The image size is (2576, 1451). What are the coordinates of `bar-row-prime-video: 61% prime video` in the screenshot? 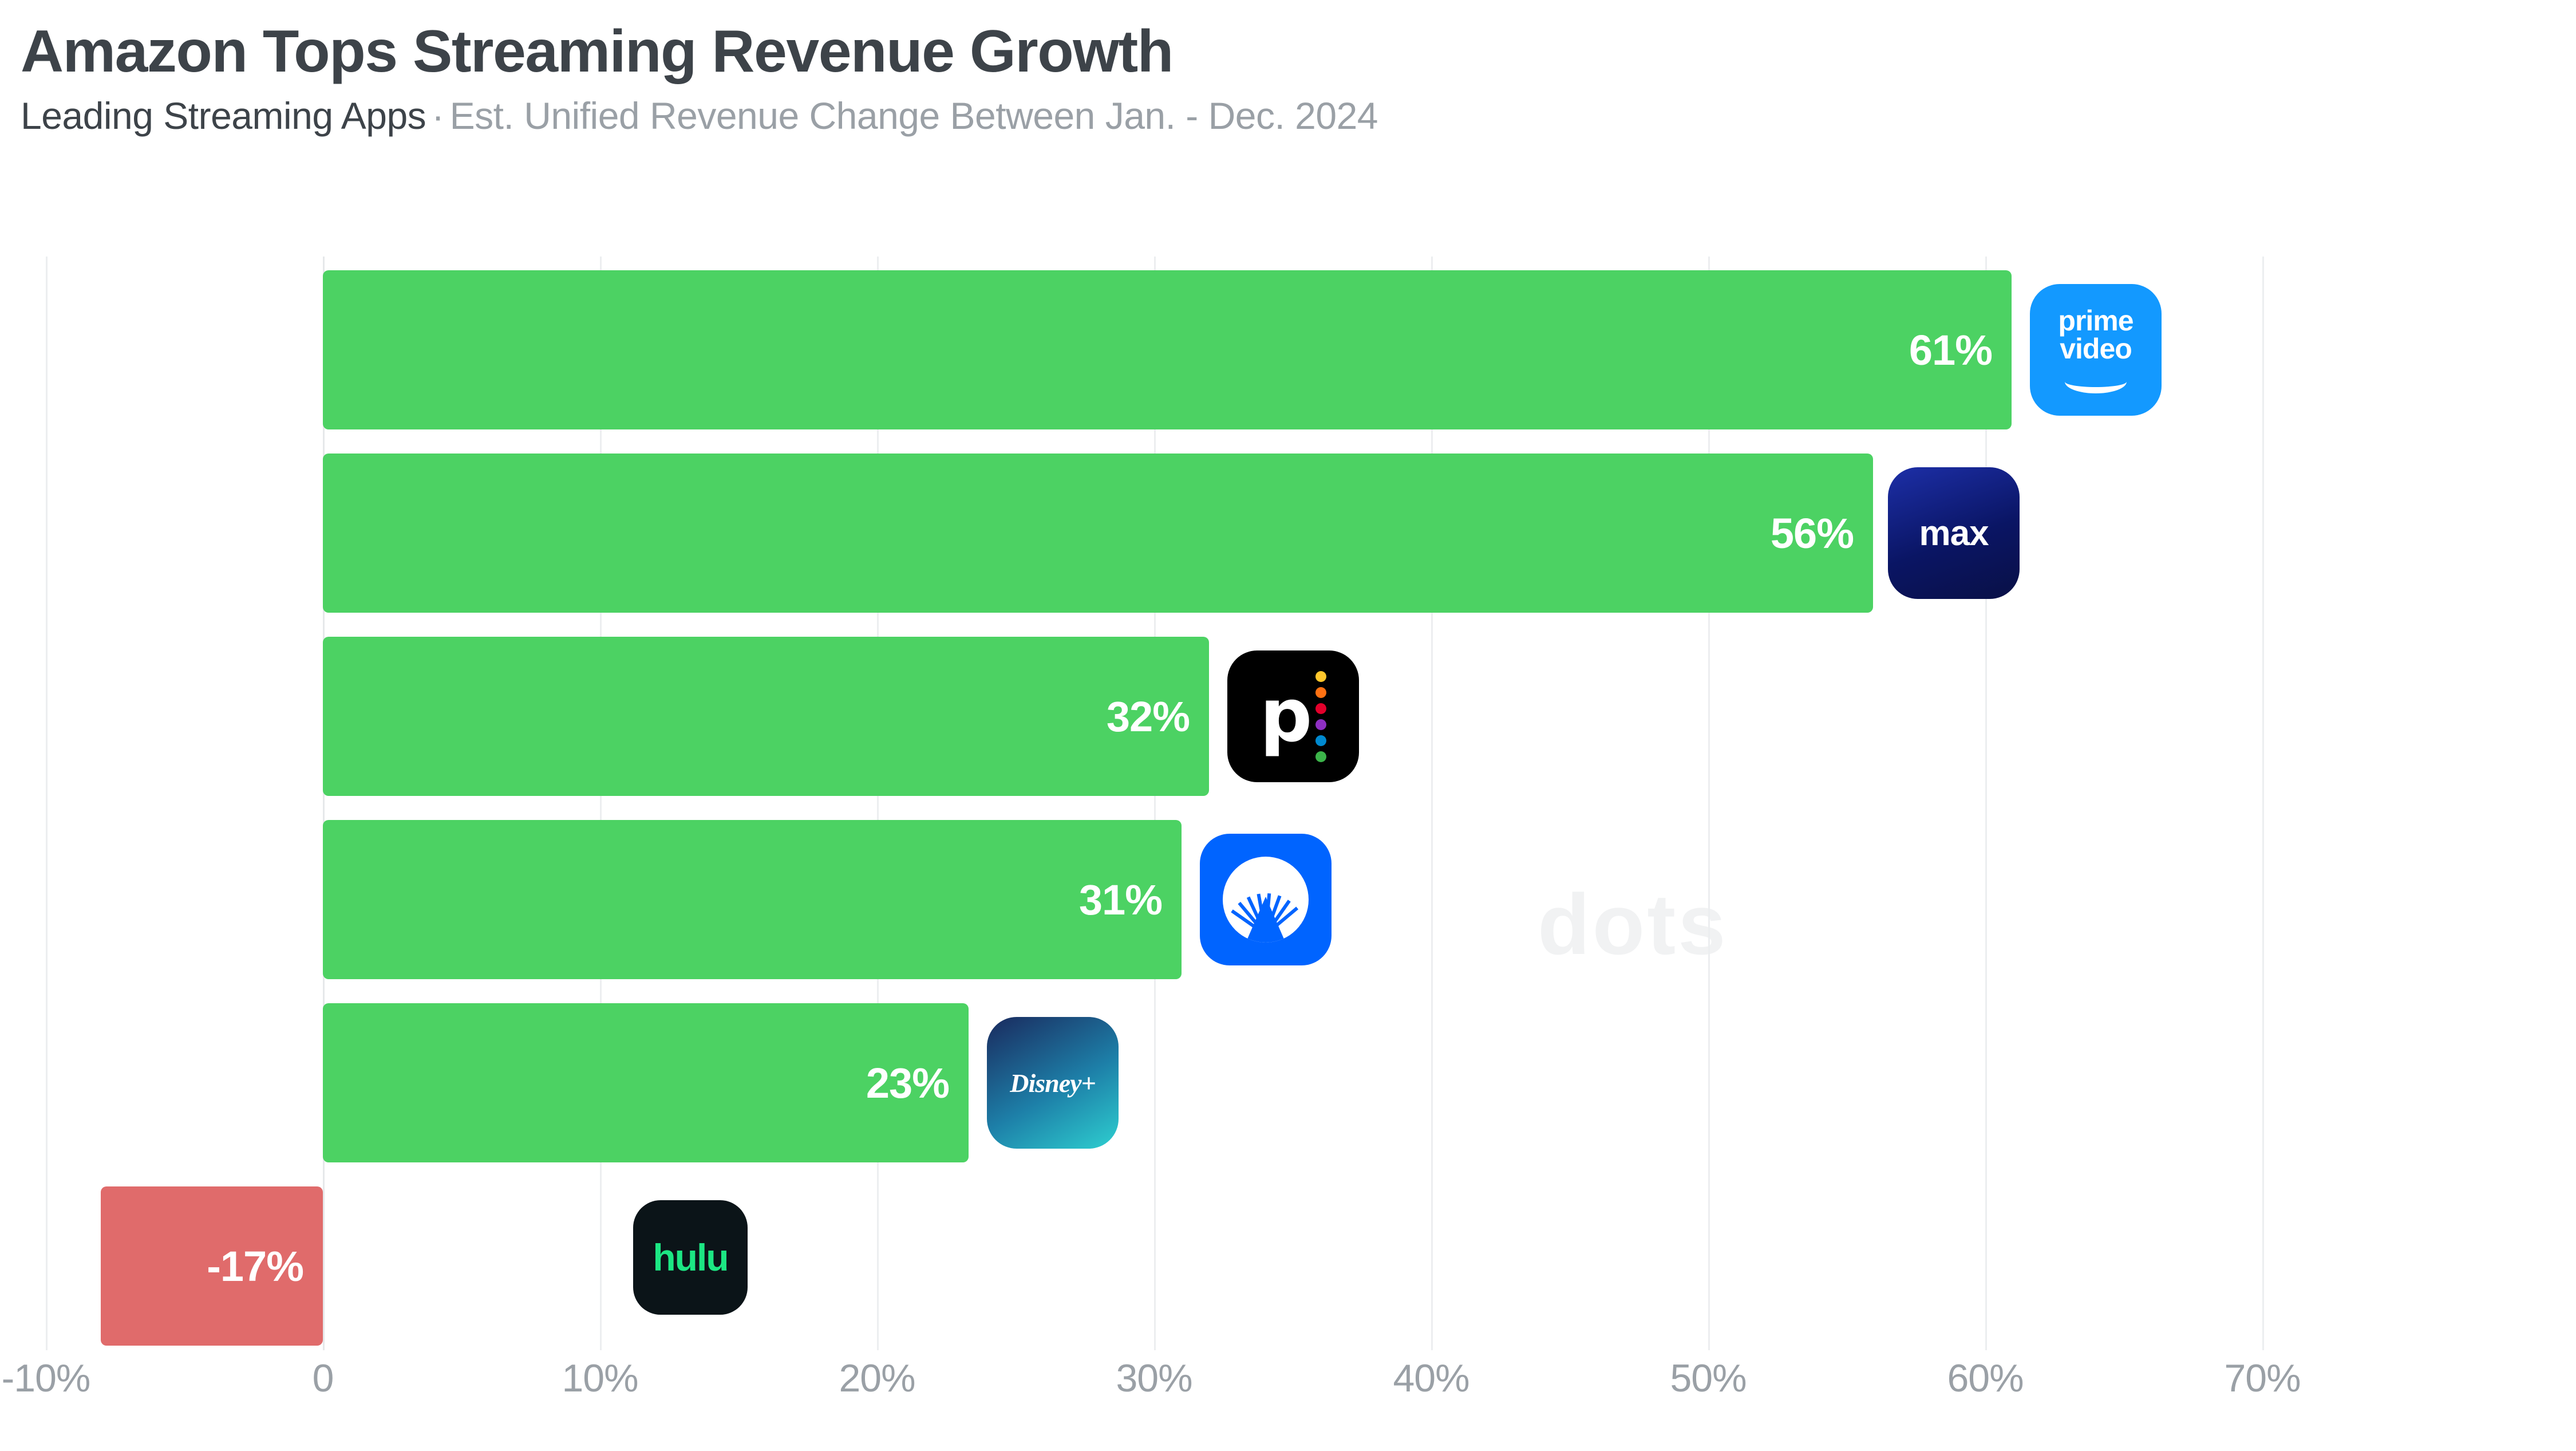 It's located at (1288, 349).